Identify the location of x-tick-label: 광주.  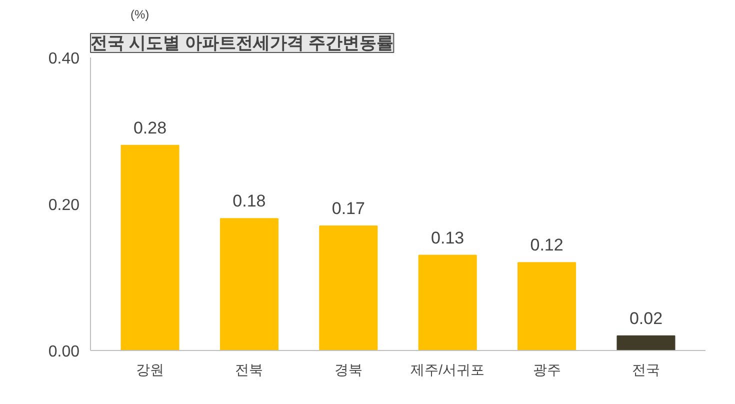
(546, 370).